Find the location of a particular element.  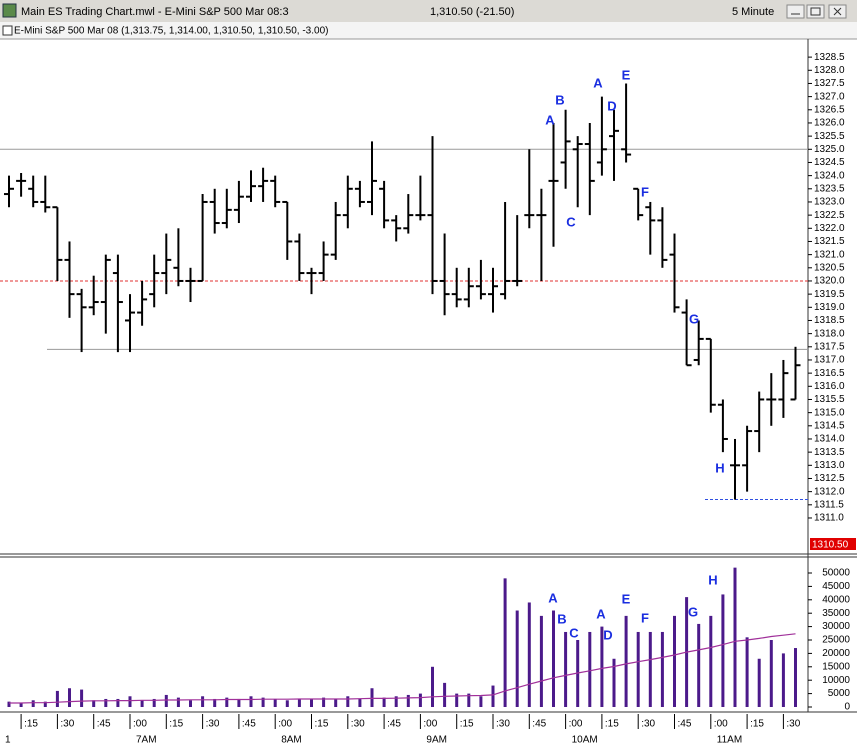

hour-label: 7AM is located at coordinates (146, 740).